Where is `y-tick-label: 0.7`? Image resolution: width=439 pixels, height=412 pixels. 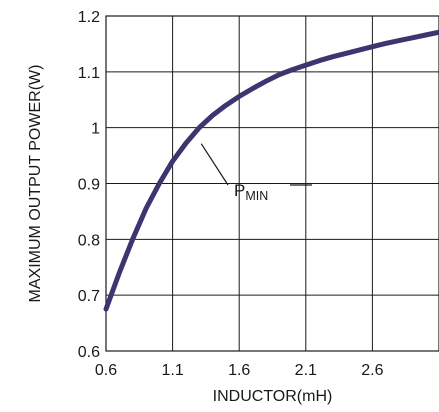 y-tick-label: 0.7 is located at coordinates (89, 296).